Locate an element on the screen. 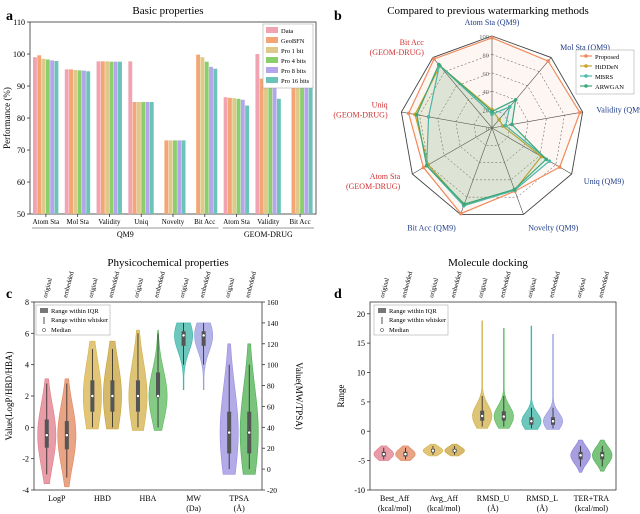 This screenshot has height=514, width=640. y-tick-label: 90 is located at coordinates (21, 86).